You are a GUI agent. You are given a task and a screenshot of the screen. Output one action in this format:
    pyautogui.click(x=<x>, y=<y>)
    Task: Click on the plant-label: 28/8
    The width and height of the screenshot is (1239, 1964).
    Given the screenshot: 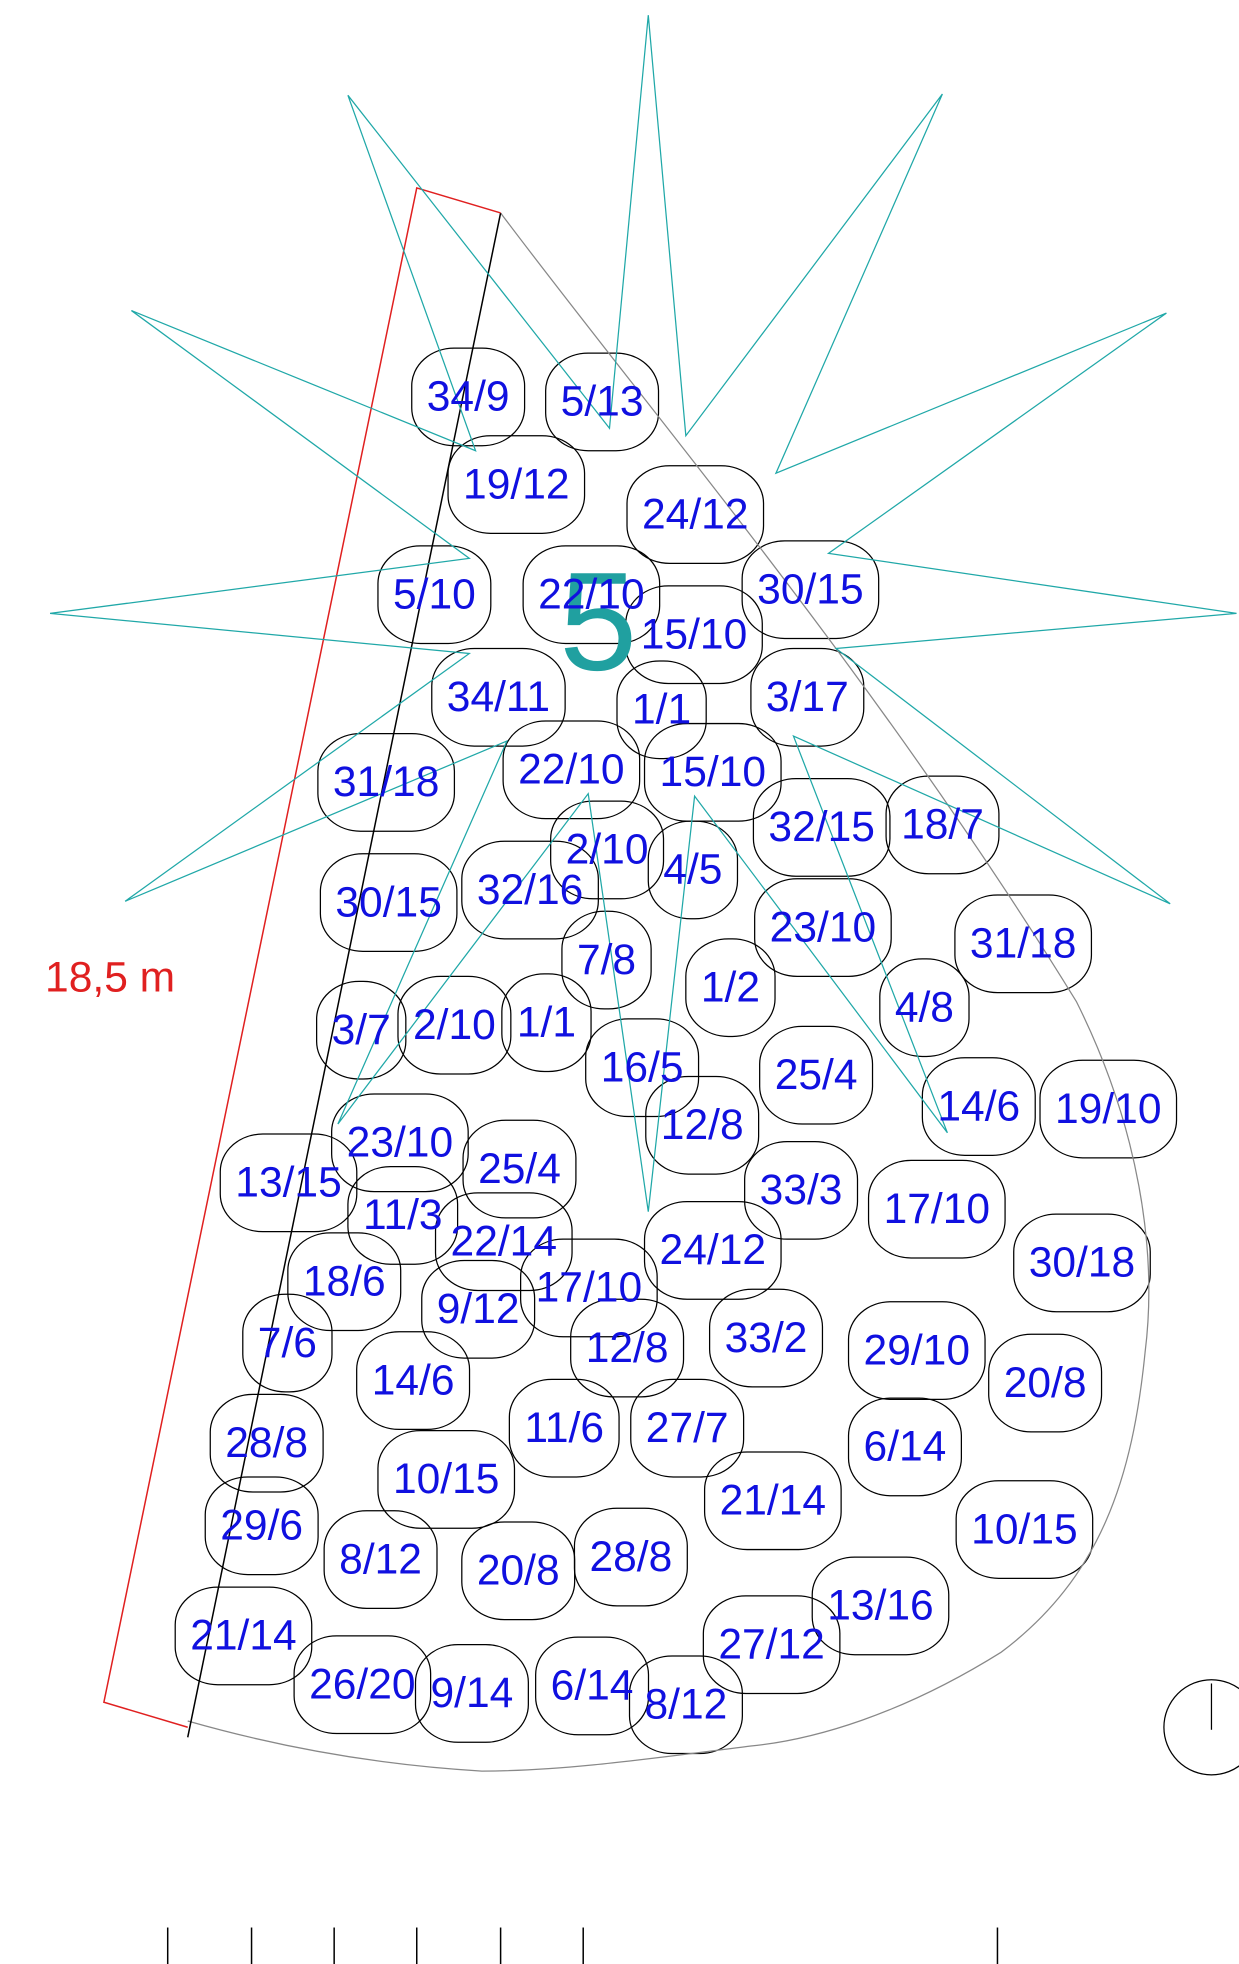 What is the action you would take?
    pyautogui.click(x=266, y=1443)
    